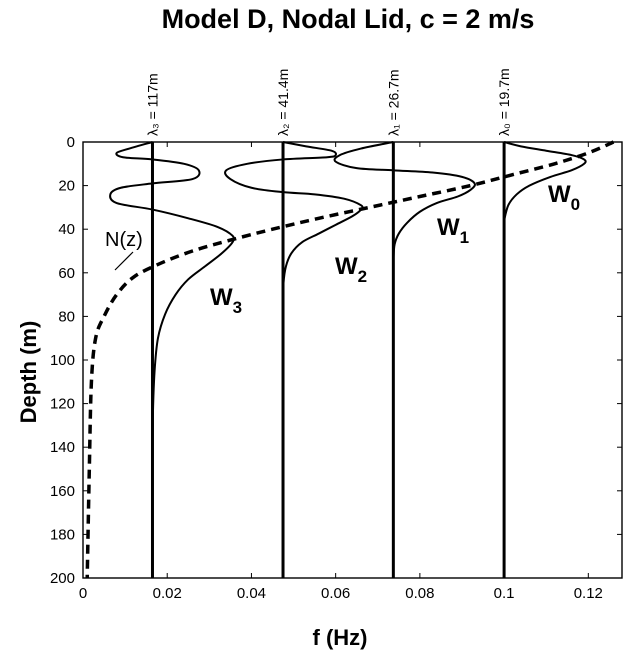 The height and width of the screenshot is (655, 633). What do you see at coordinates (66, 273) in the screenshot?
I see `y-tick-label: 60` at bounding box center [66, 273].